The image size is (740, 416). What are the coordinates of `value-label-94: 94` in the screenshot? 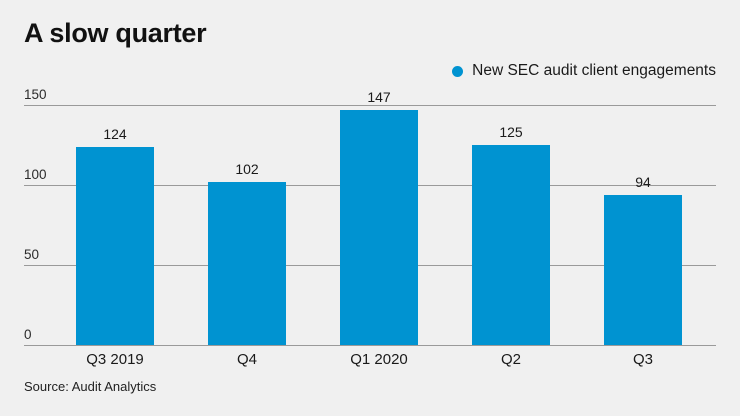 It's located at (643, 181).